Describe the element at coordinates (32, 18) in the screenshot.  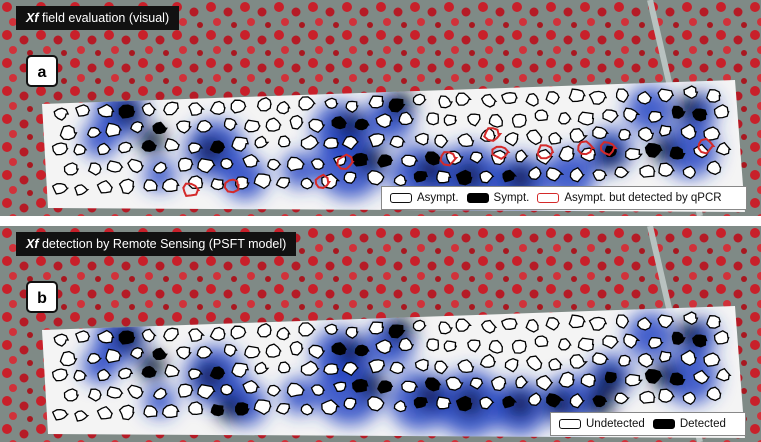
I see `panel-a-title-italic: Xf` at that location.